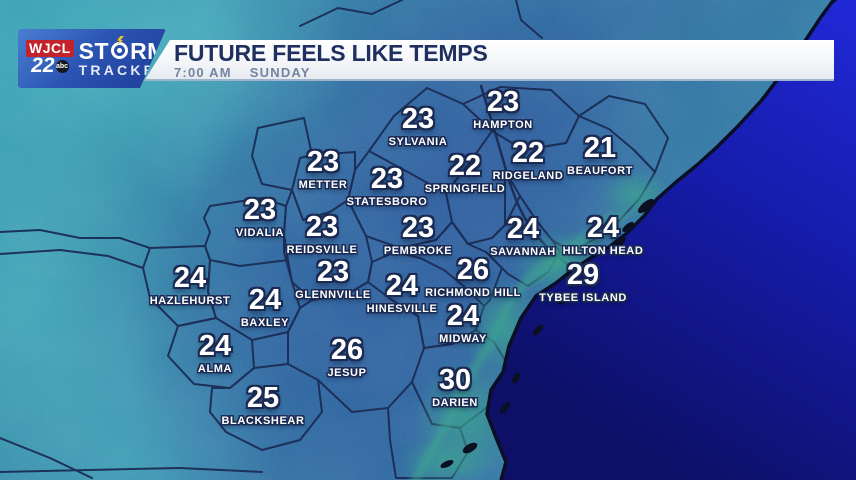  What do you see at coordinates (94, 50) in the screenshot?
I see `storm-st: ST` at bounding box center [94, 50].